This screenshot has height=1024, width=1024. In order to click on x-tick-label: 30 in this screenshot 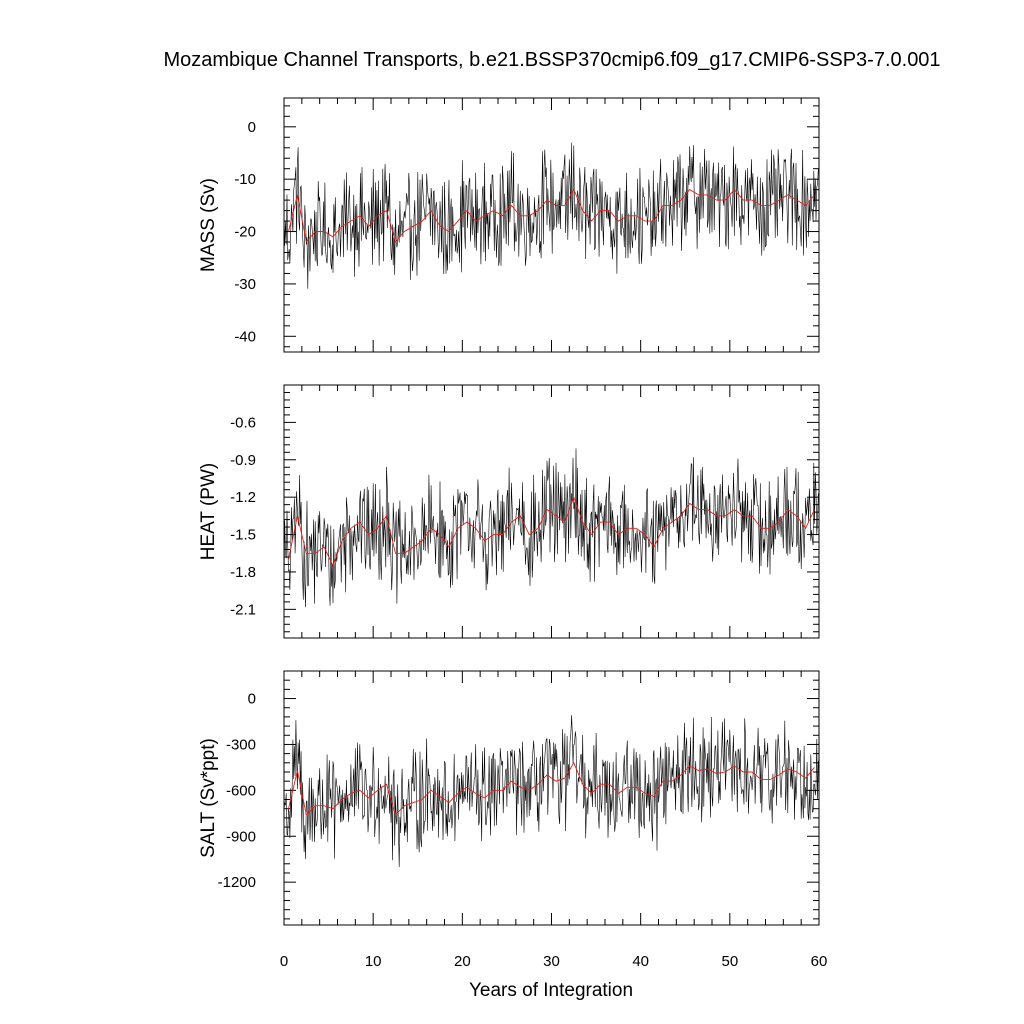, I will do `click(551, 961)`.